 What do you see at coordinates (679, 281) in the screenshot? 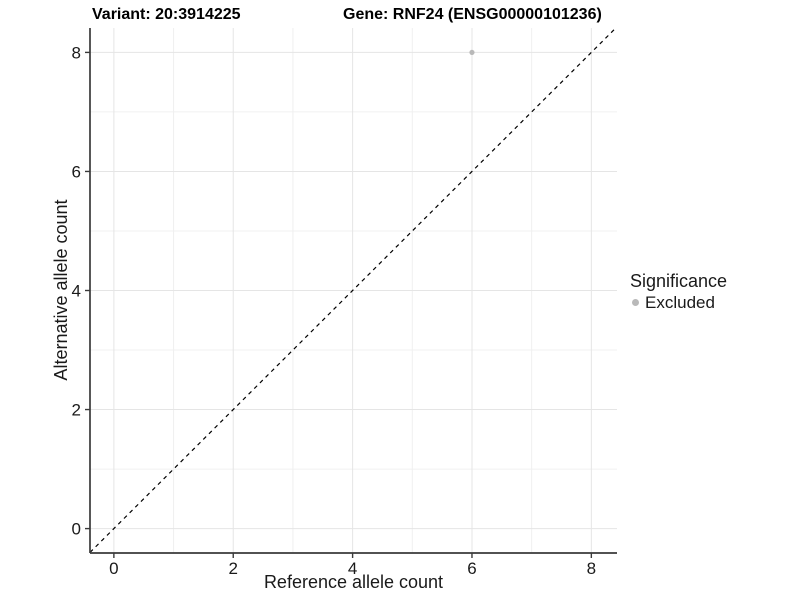
I see `legend-title: Significance` at bounding box center [679, 281].